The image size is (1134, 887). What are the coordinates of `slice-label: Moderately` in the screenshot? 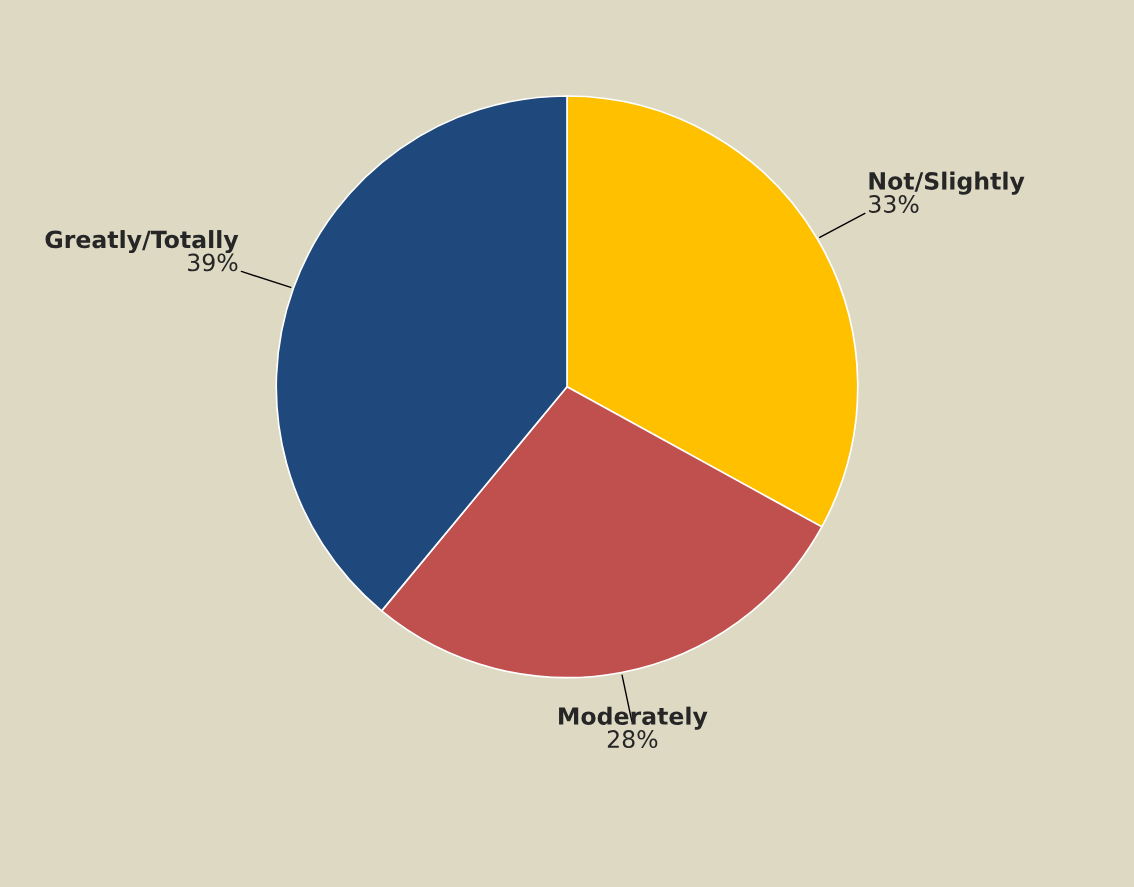 It's located at (633, 718).